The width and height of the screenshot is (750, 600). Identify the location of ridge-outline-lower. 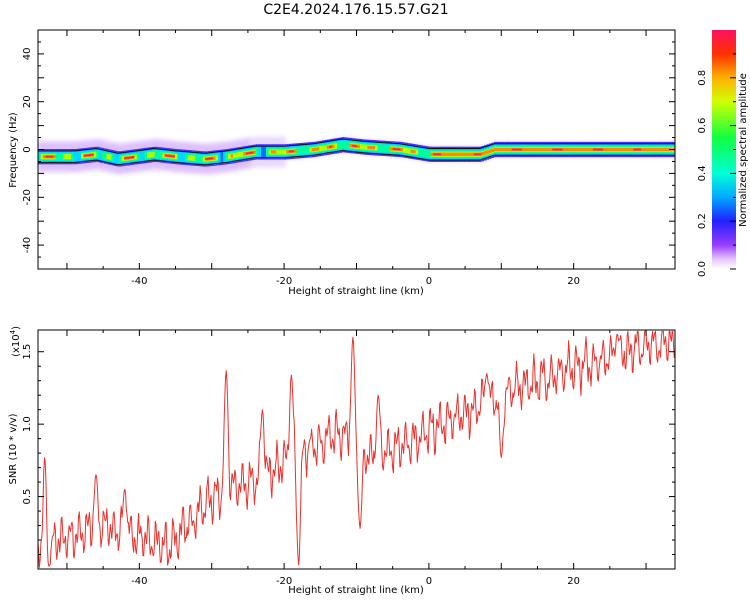
(356, 158).